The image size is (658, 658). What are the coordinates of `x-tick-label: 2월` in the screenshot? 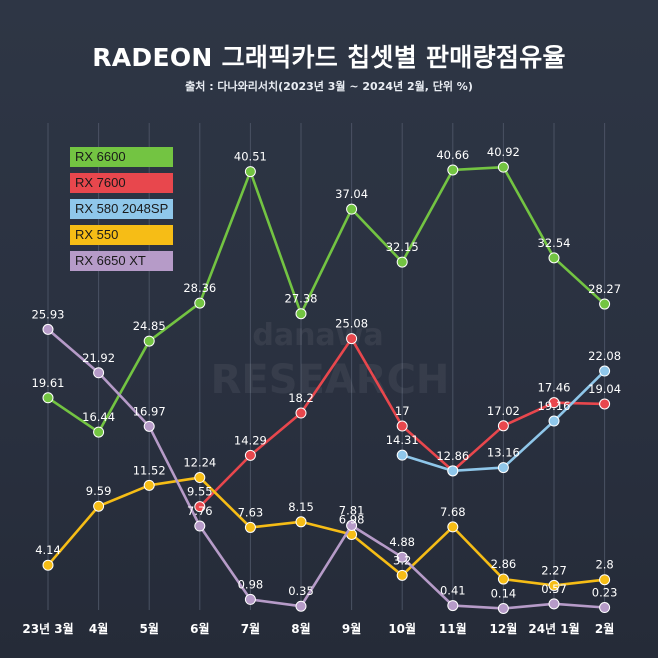 It's located at (604, 628).